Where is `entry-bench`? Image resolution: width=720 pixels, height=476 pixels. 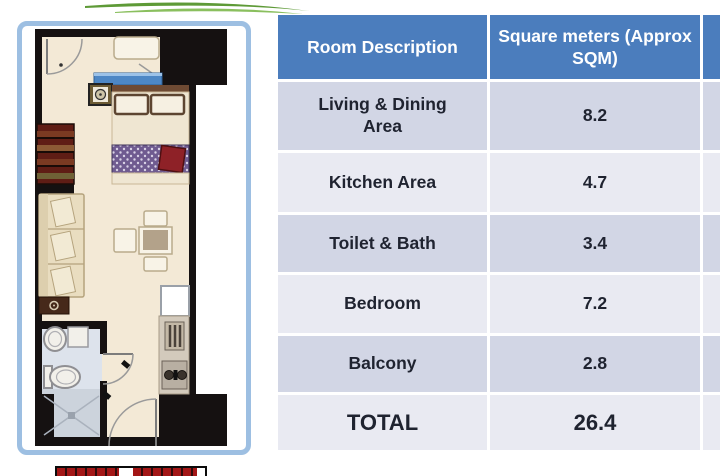 entry-bench is located at coordinates (136, 48).